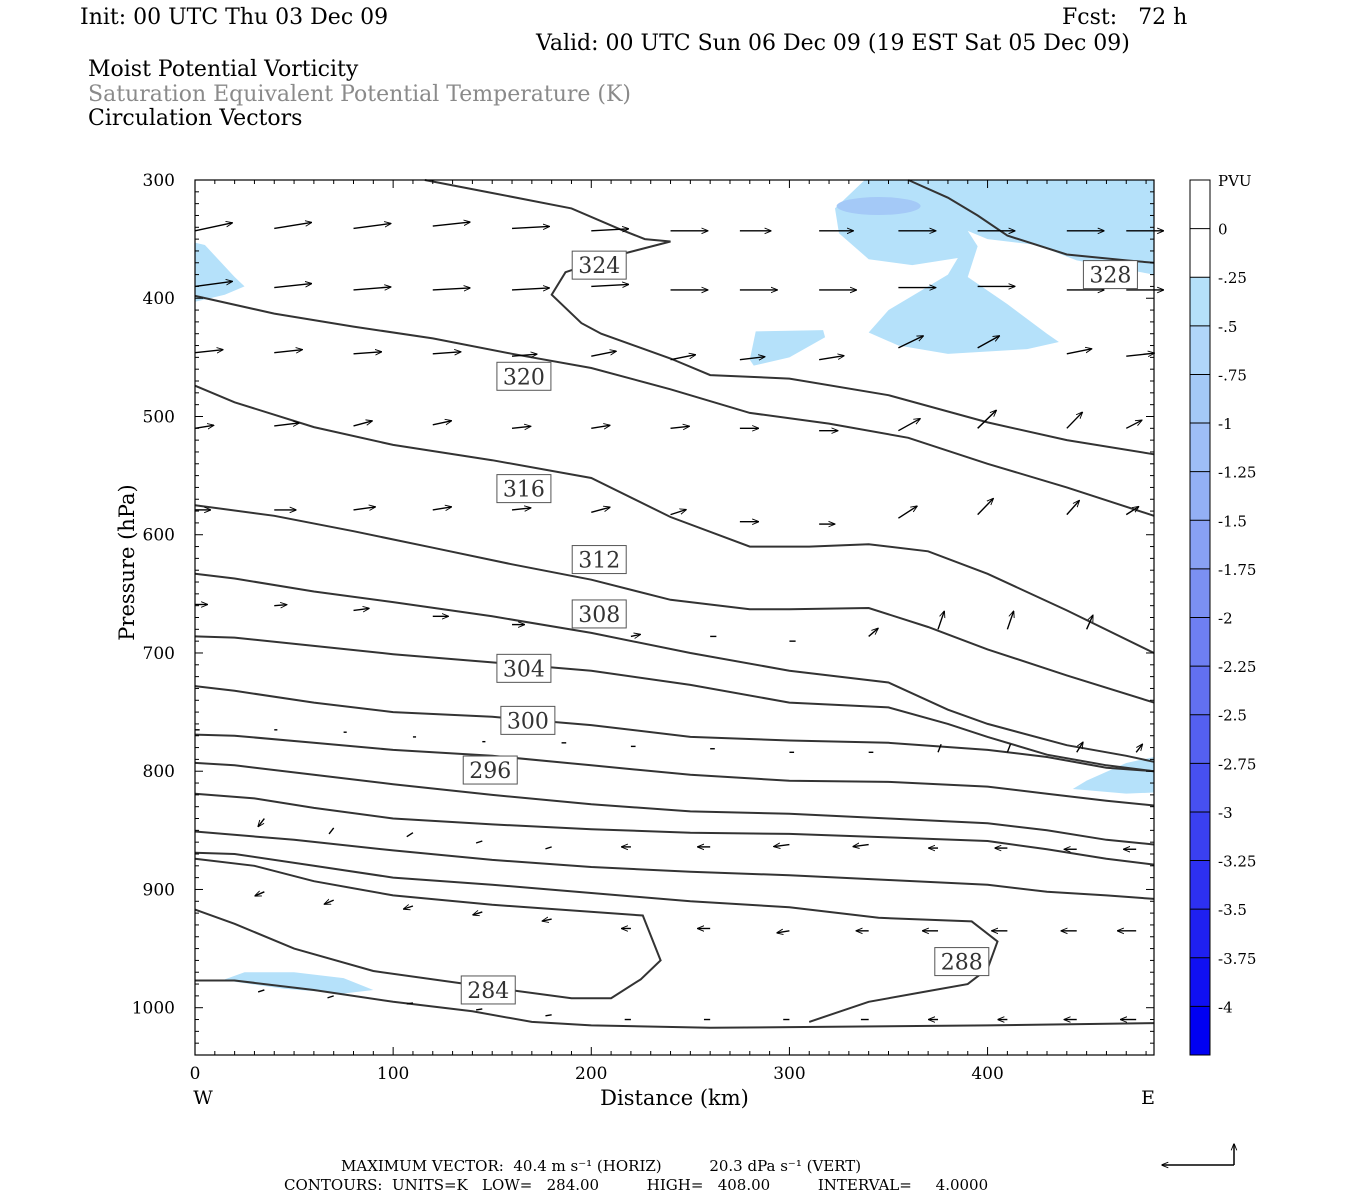  Describe the element at coordinates (159, 417) in the screenshot. I see `y-tick-label: 500` at that location.